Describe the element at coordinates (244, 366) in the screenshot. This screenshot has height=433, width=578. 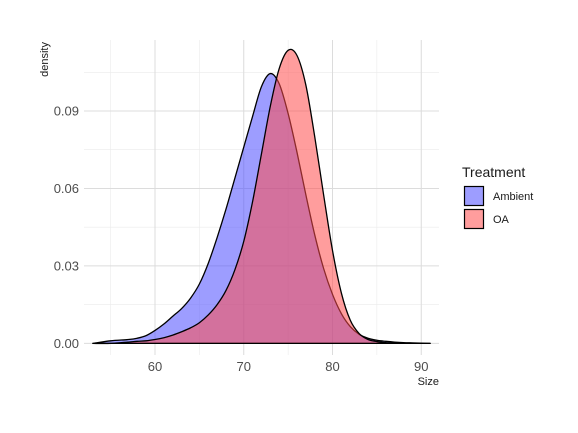
I see `x-tick-label: 70` at that location.